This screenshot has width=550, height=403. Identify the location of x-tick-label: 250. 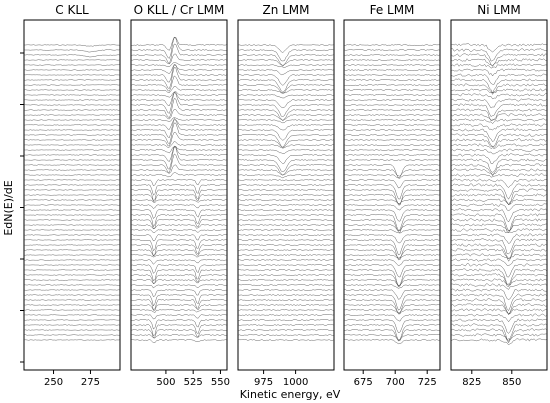
(53, 382).